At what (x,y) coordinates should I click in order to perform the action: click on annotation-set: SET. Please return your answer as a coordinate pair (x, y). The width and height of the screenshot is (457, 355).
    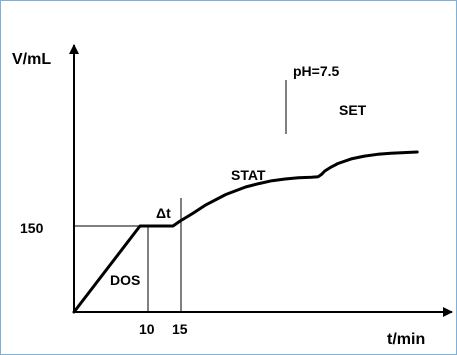
    Looking at the image, I should click on (353, 110).